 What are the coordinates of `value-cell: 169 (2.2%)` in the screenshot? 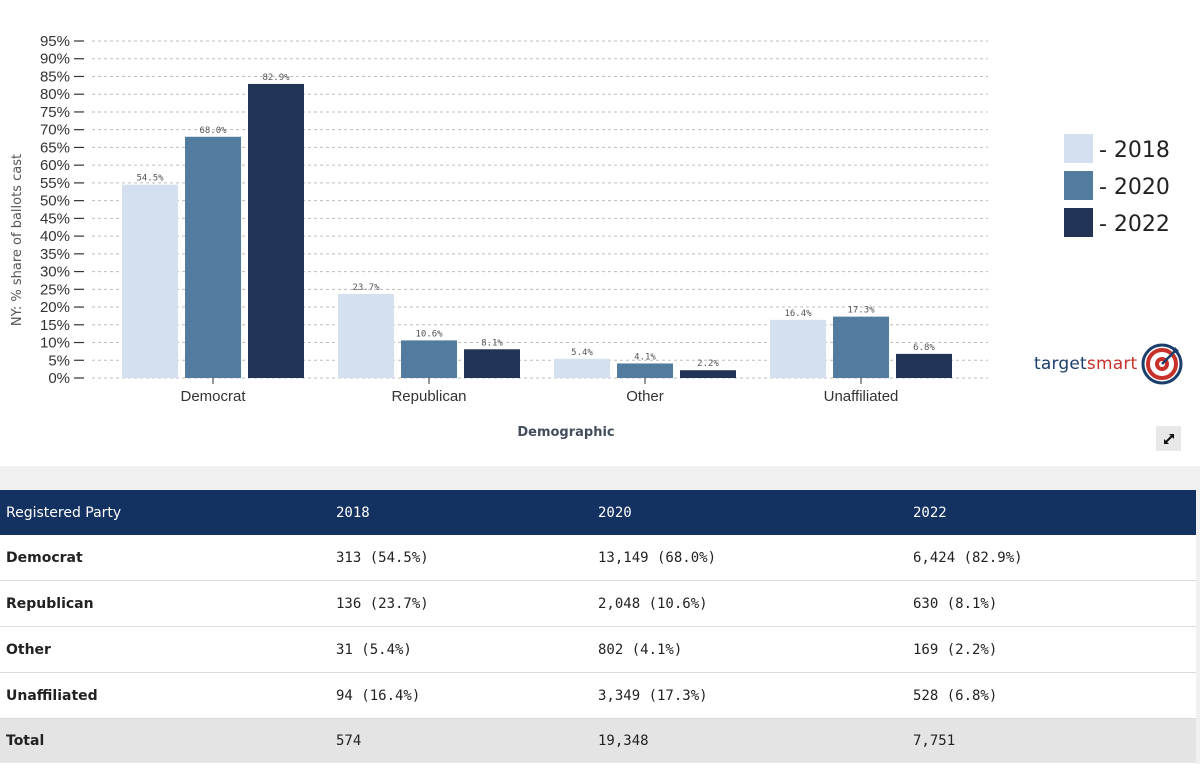 It's located at (1051, 649).